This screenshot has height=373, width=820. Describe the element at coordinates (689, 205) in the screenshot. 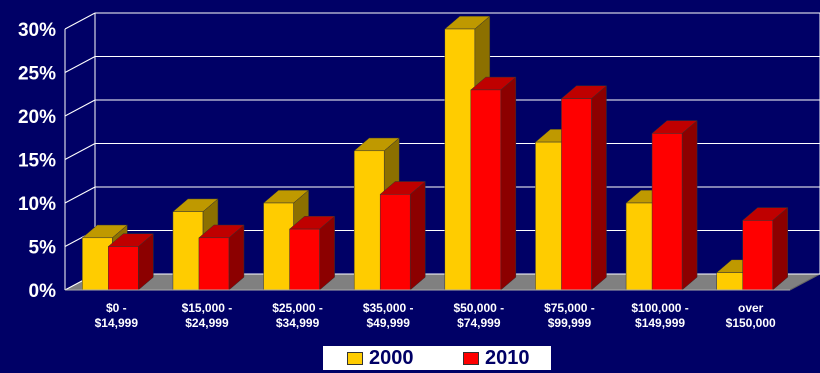

I see `bar-2010-6-side` at that location.